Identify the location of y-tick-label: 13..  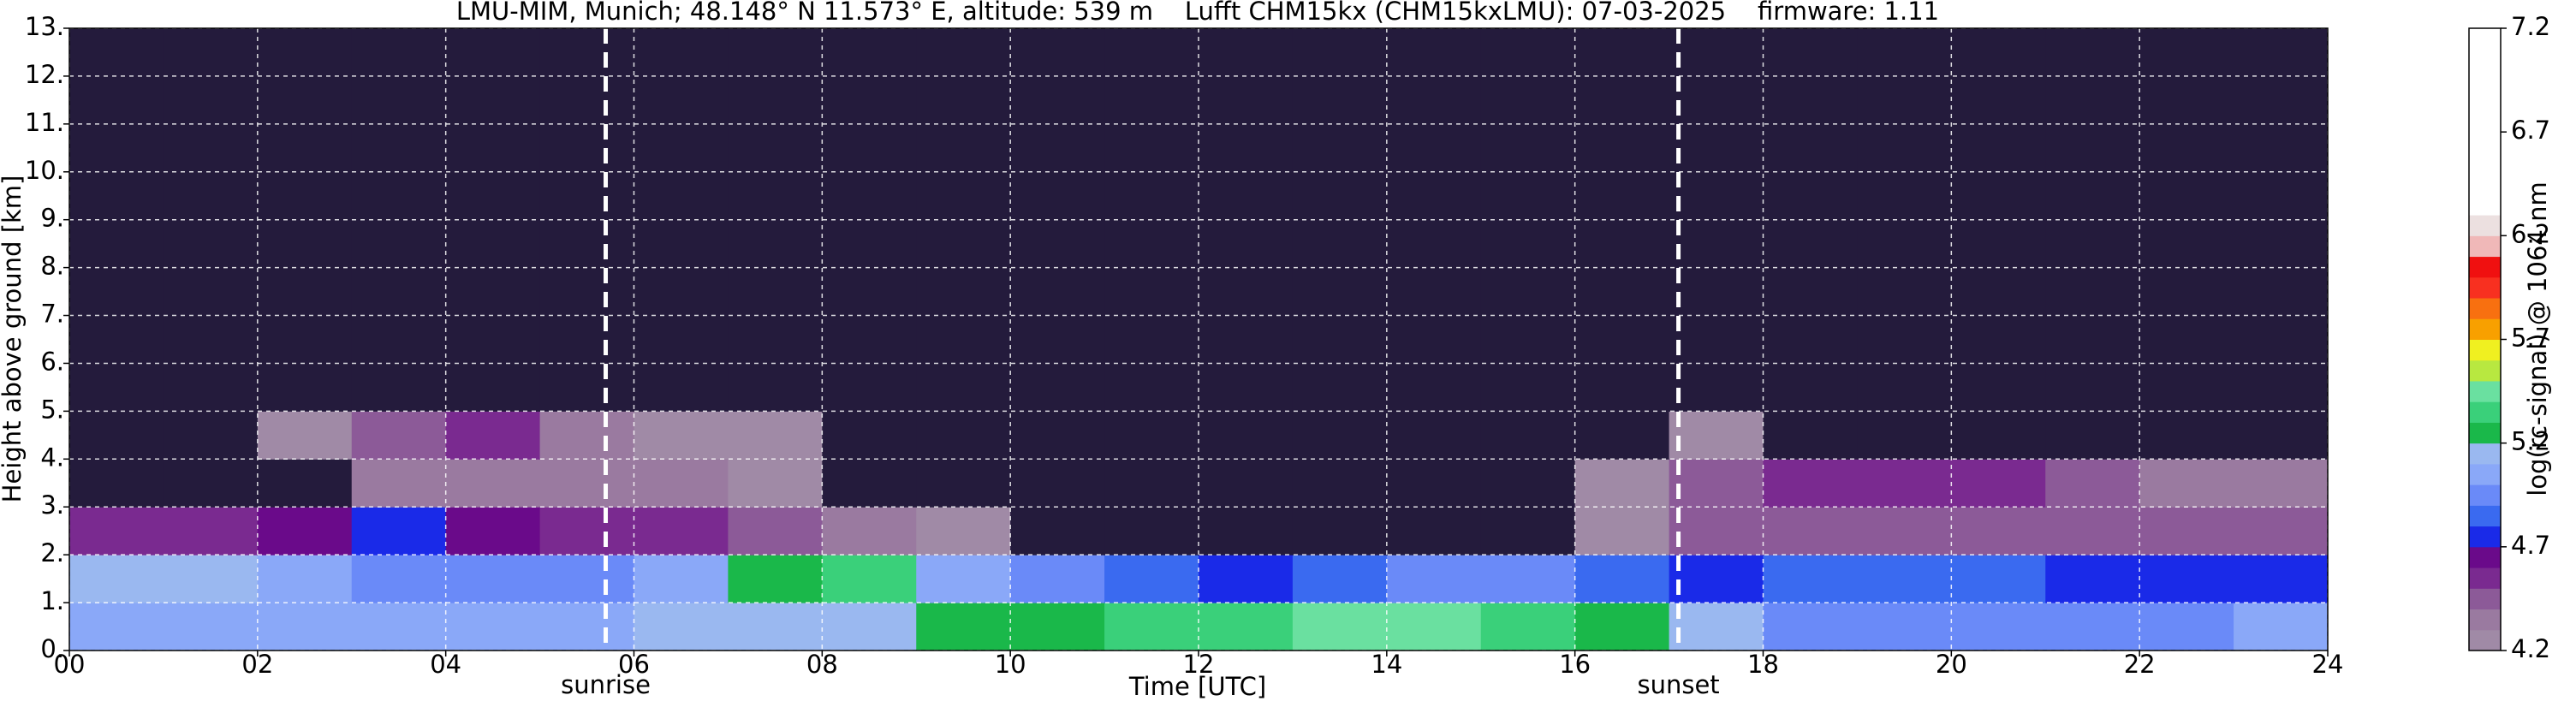
(44, 26).